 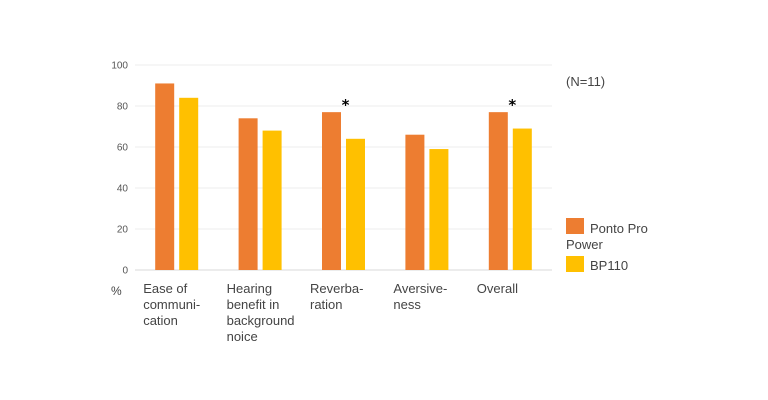 I want to click on category-label: ness, so click(x=407, y=304).